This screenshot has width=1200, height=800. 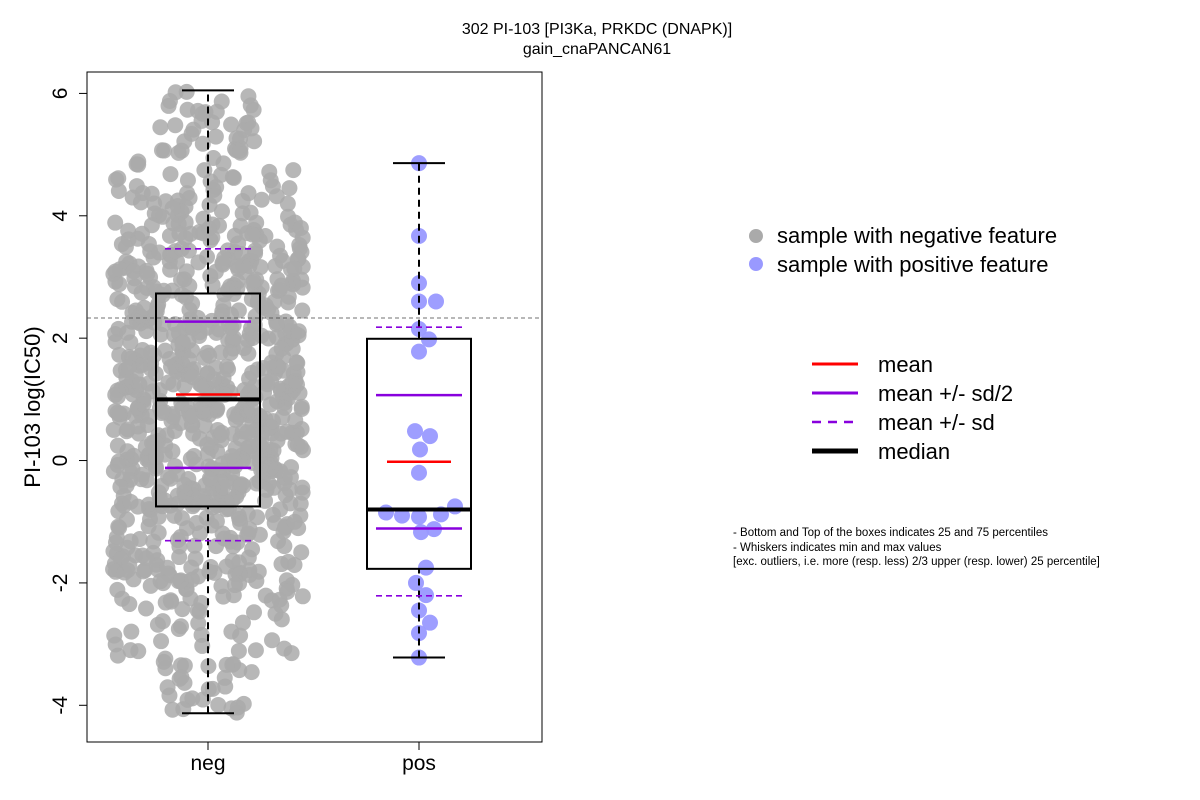 I want to click on x-tick-label: pos, so click(x=419, y=763).